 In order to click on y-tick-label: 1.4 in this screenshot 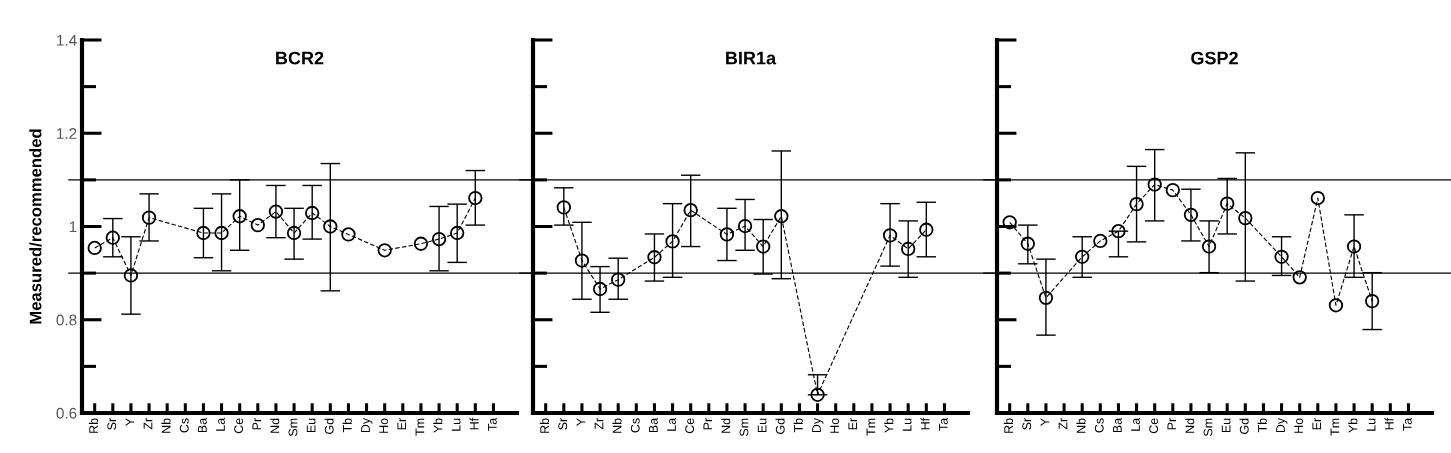, I will do `click(67, 40)`.